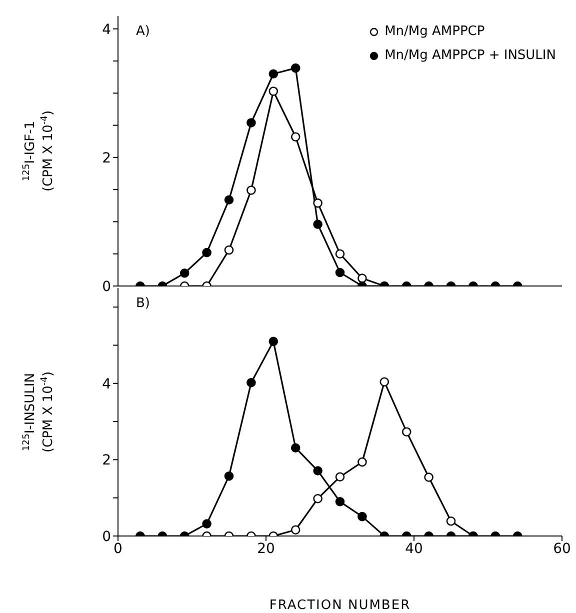 This screenshot has width=576, height=613. I want to click on x-tick-label: 20, so click(266, 548).